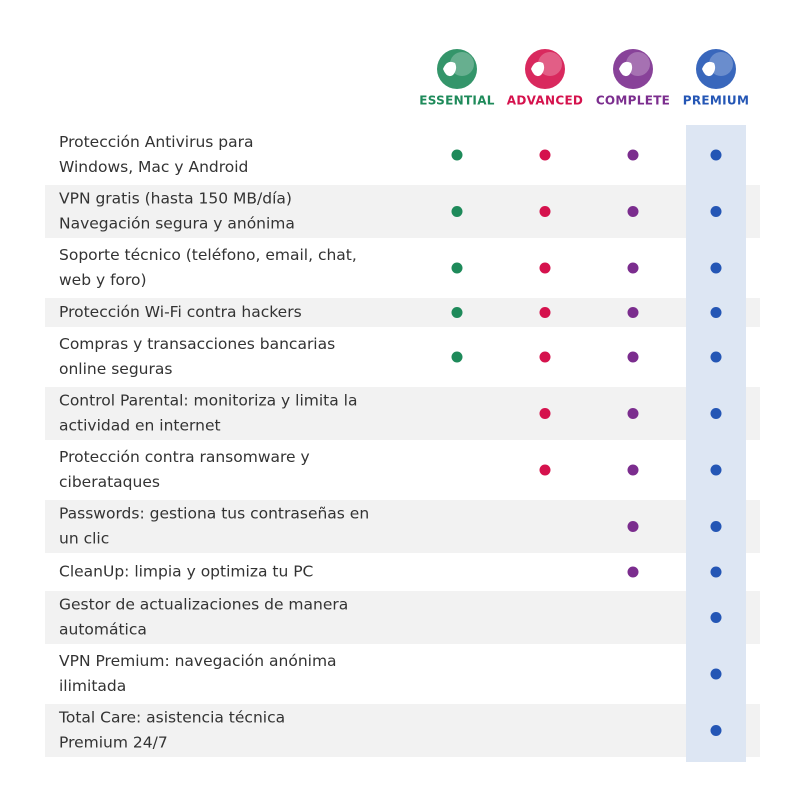 The height and width of the screenshot is (800, 800). Describe the element at coordinates (109, 482) in the screenshot. I see `feature-text: ciberataques` at that location.